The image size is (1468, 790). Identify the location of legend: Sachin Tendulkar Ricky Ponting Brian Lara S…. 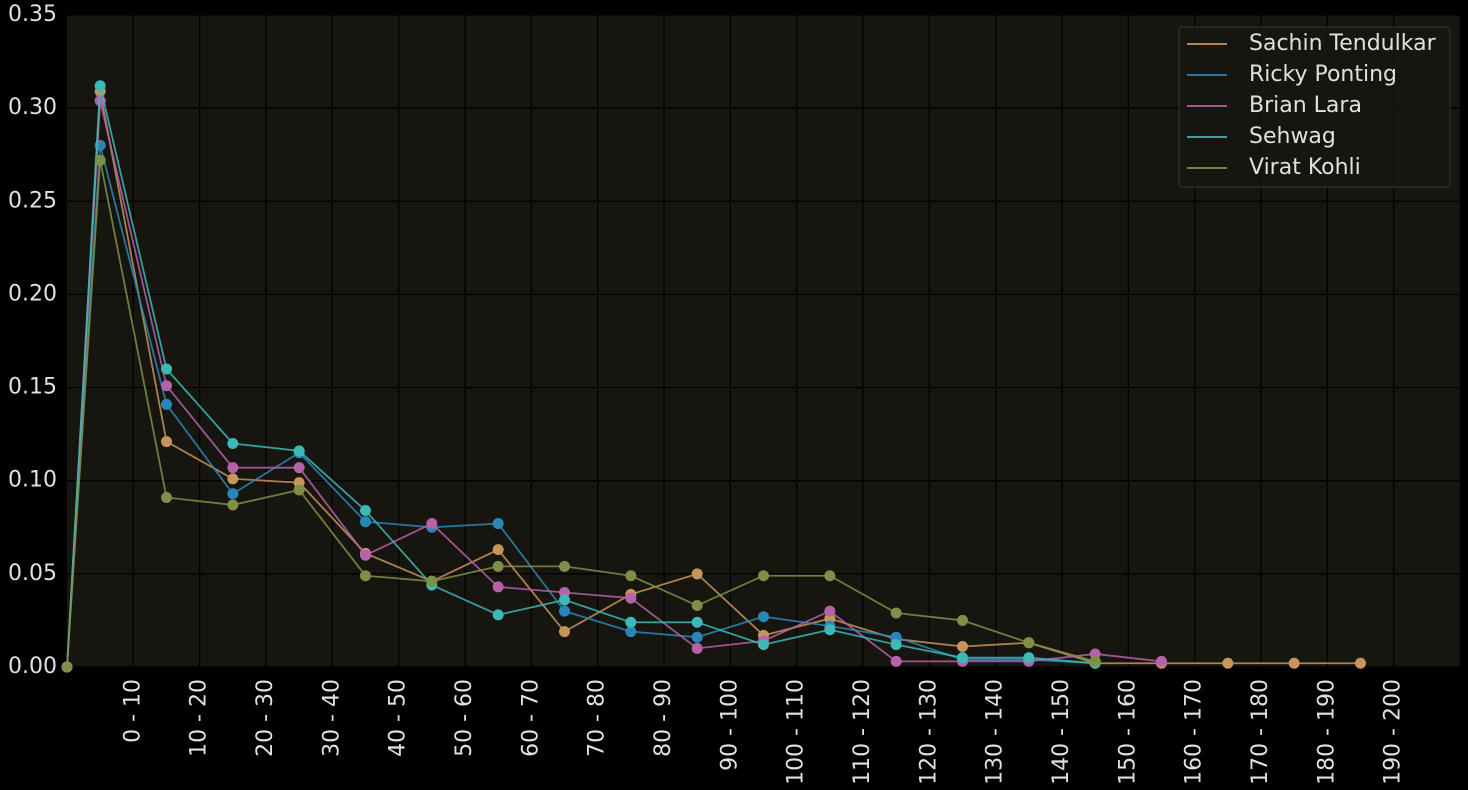
(1314, 107).